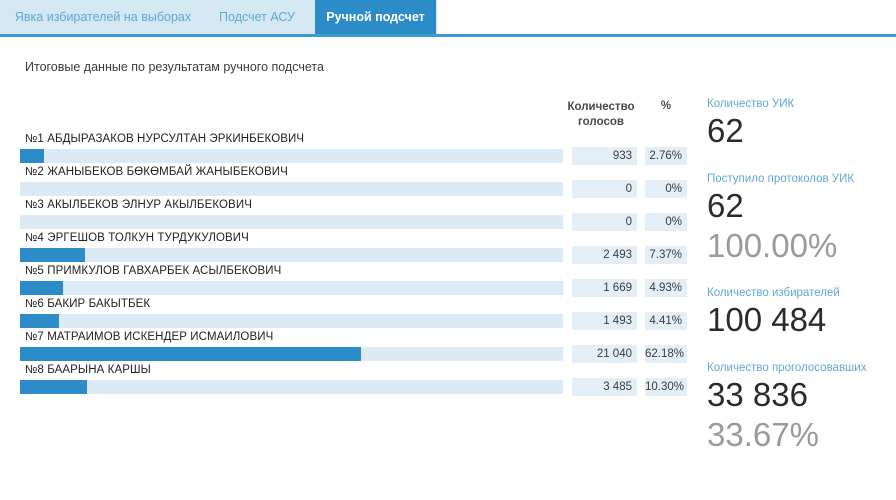 Image resolution: width=896 pixels, height=500 pixels. I want to click on table-row: №8 БААРЫНА КАРШЫ 3 485 10.30%, so click(350, 380).